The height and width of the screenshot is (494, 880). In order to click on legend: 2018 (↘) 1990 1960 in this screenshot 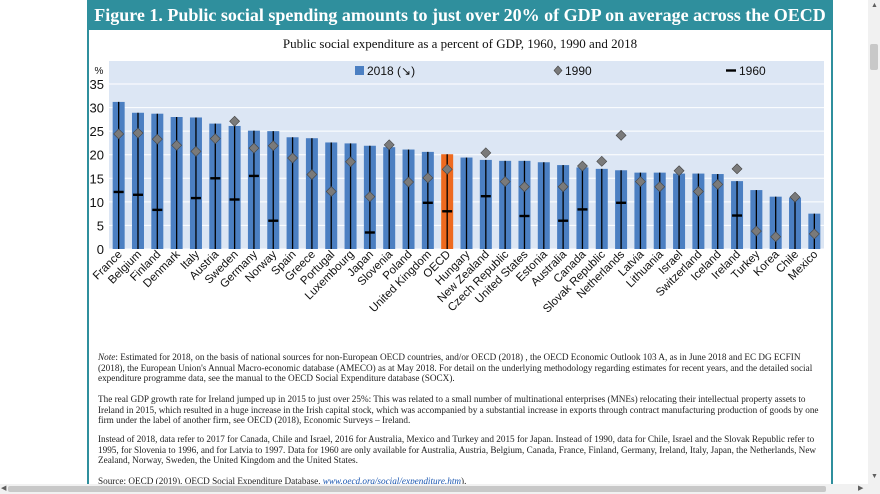, I will do `click(560, 71)`.